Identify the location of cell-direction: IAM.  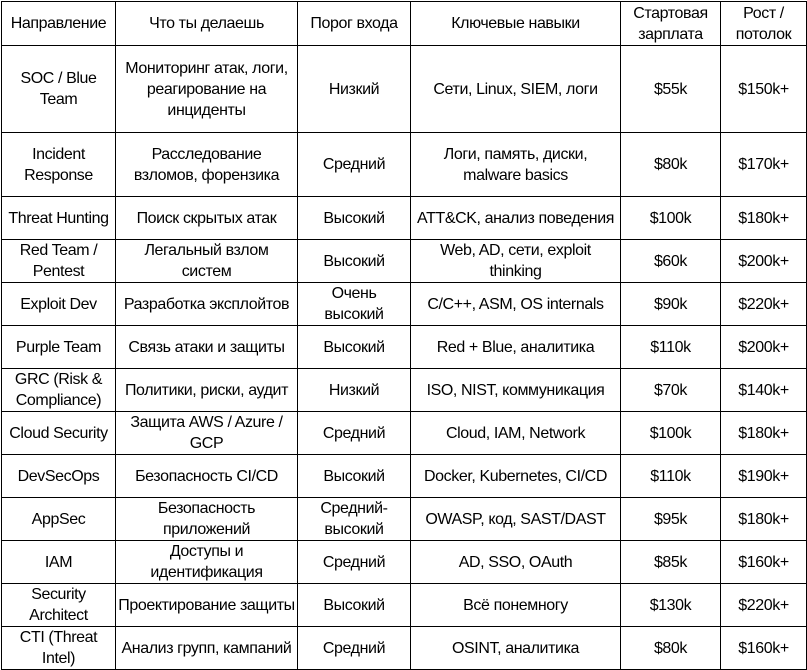
(58, 562).